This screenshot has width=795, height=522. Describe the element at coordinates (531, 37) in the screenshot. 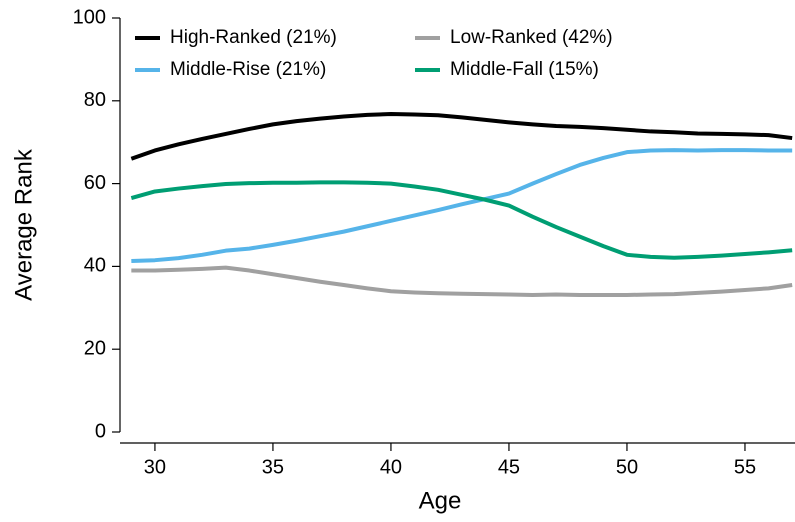

I see `legend-label: Low-Ranked (42%)` at that location.